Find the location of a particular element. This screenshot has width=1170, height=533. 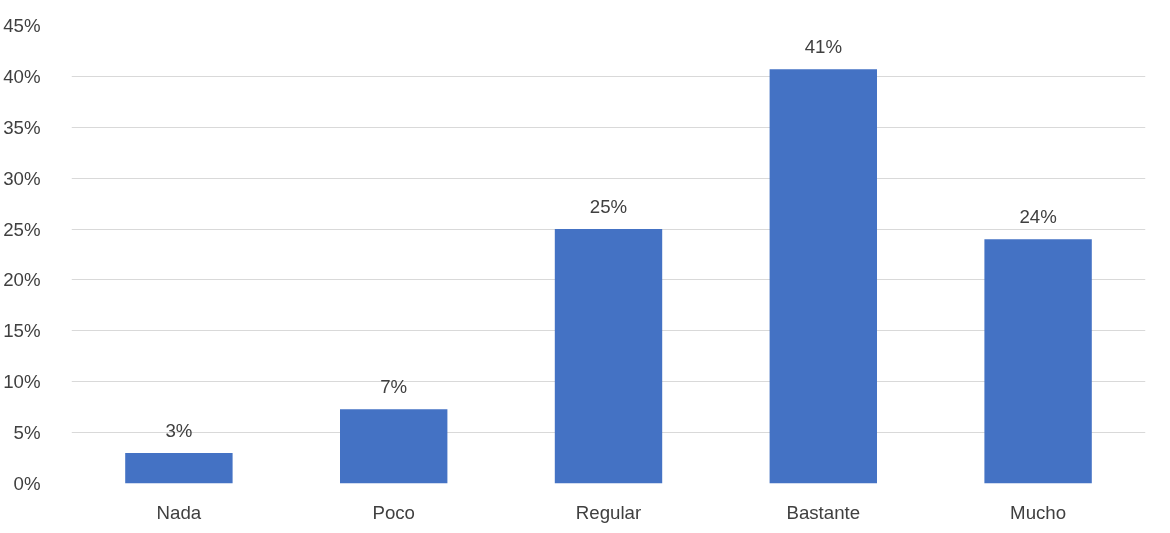

x-tick-label: Bastante is located at coordinates (823, 512).